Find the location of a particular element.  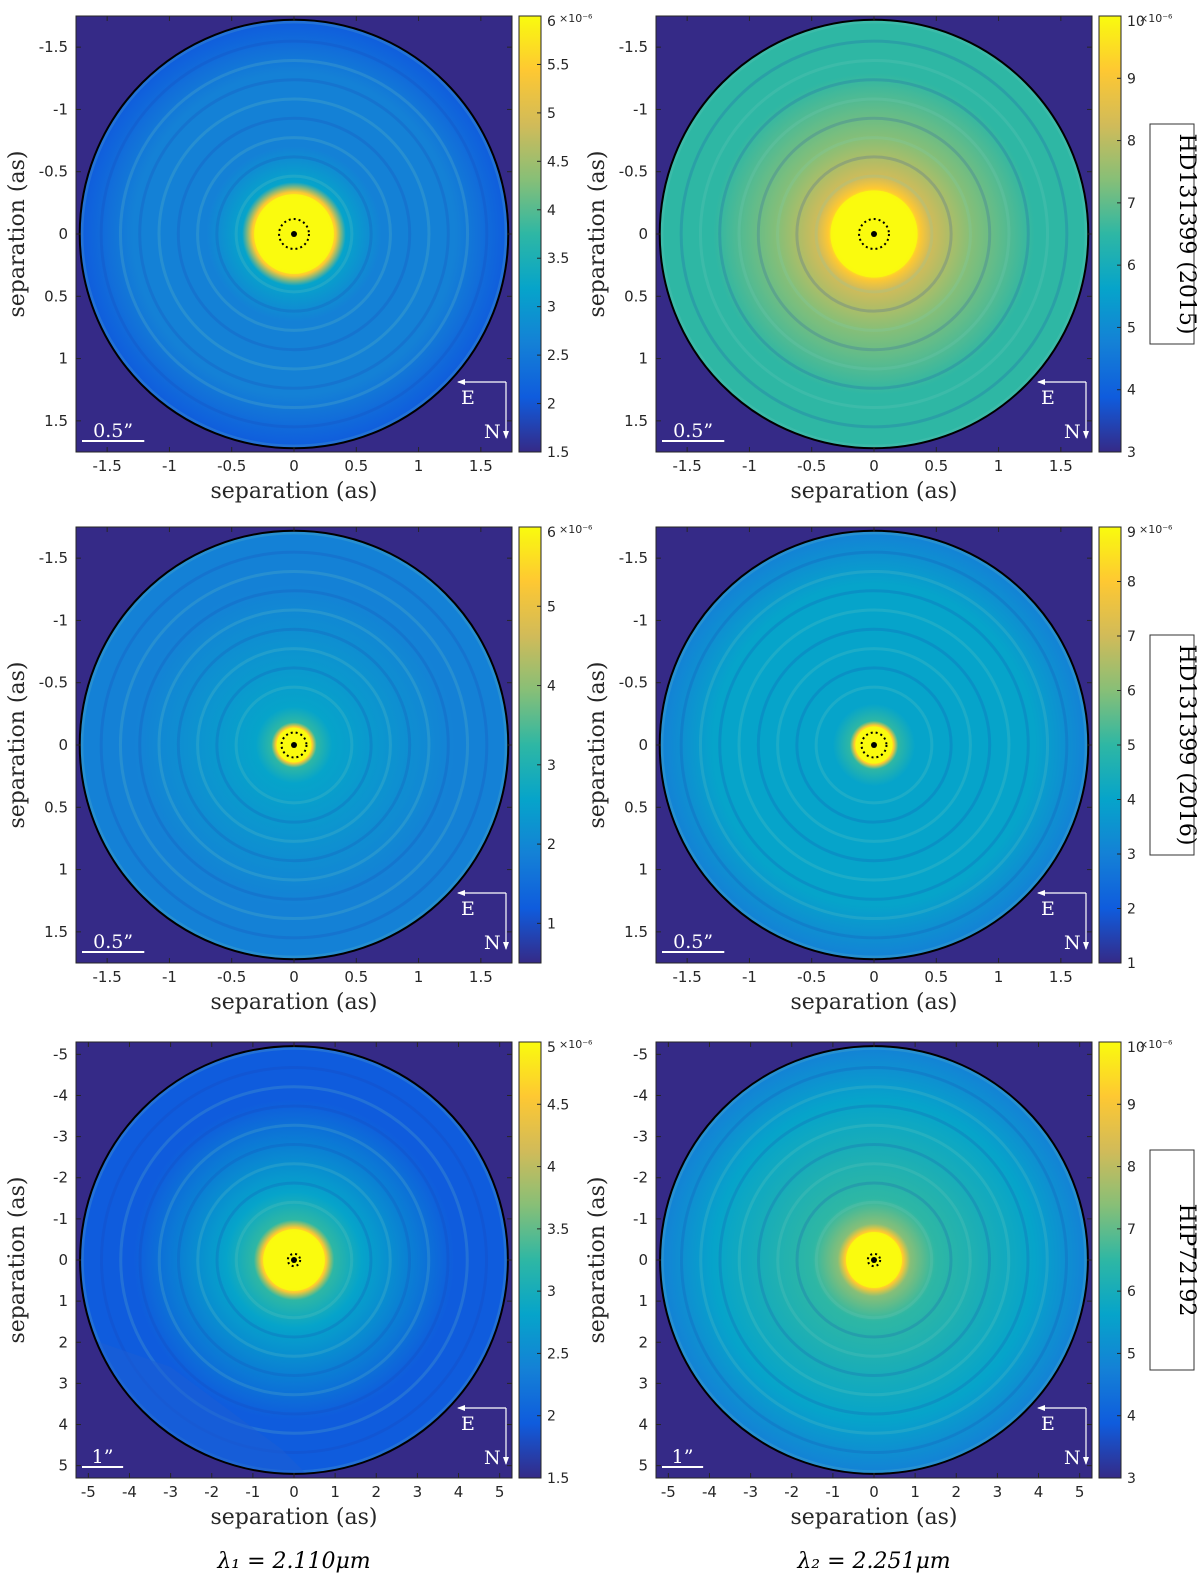

scale-bar-label: 1” is located at coordinates (683, 1457).